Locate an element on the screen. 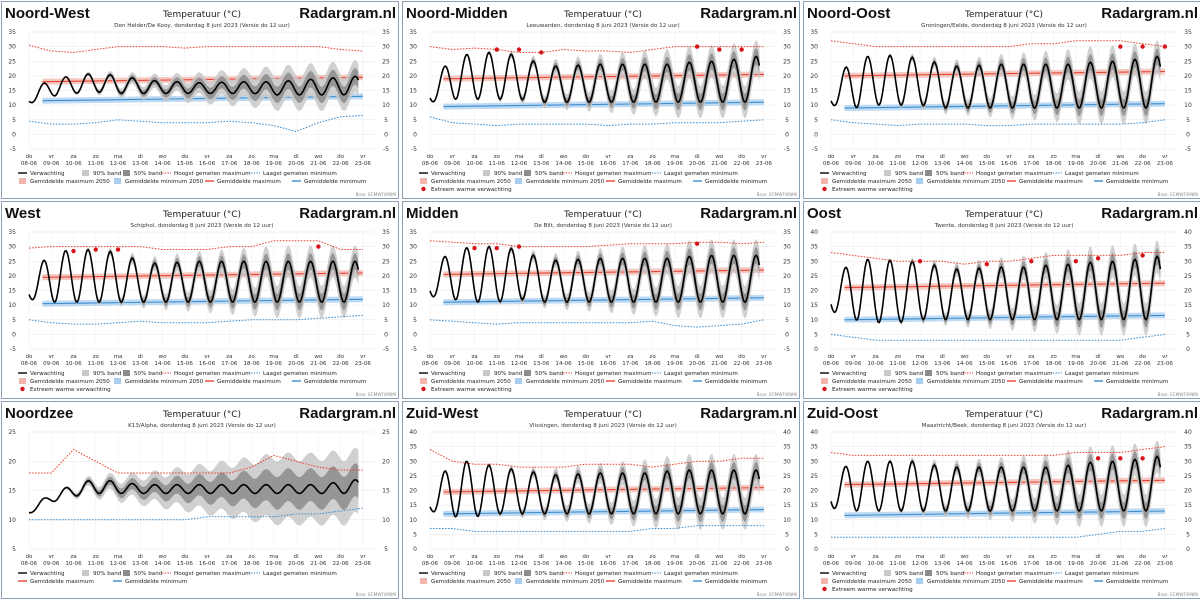 The image size is (1200, 600). legend-label: Verwachting is located at coordinates (448, 374).